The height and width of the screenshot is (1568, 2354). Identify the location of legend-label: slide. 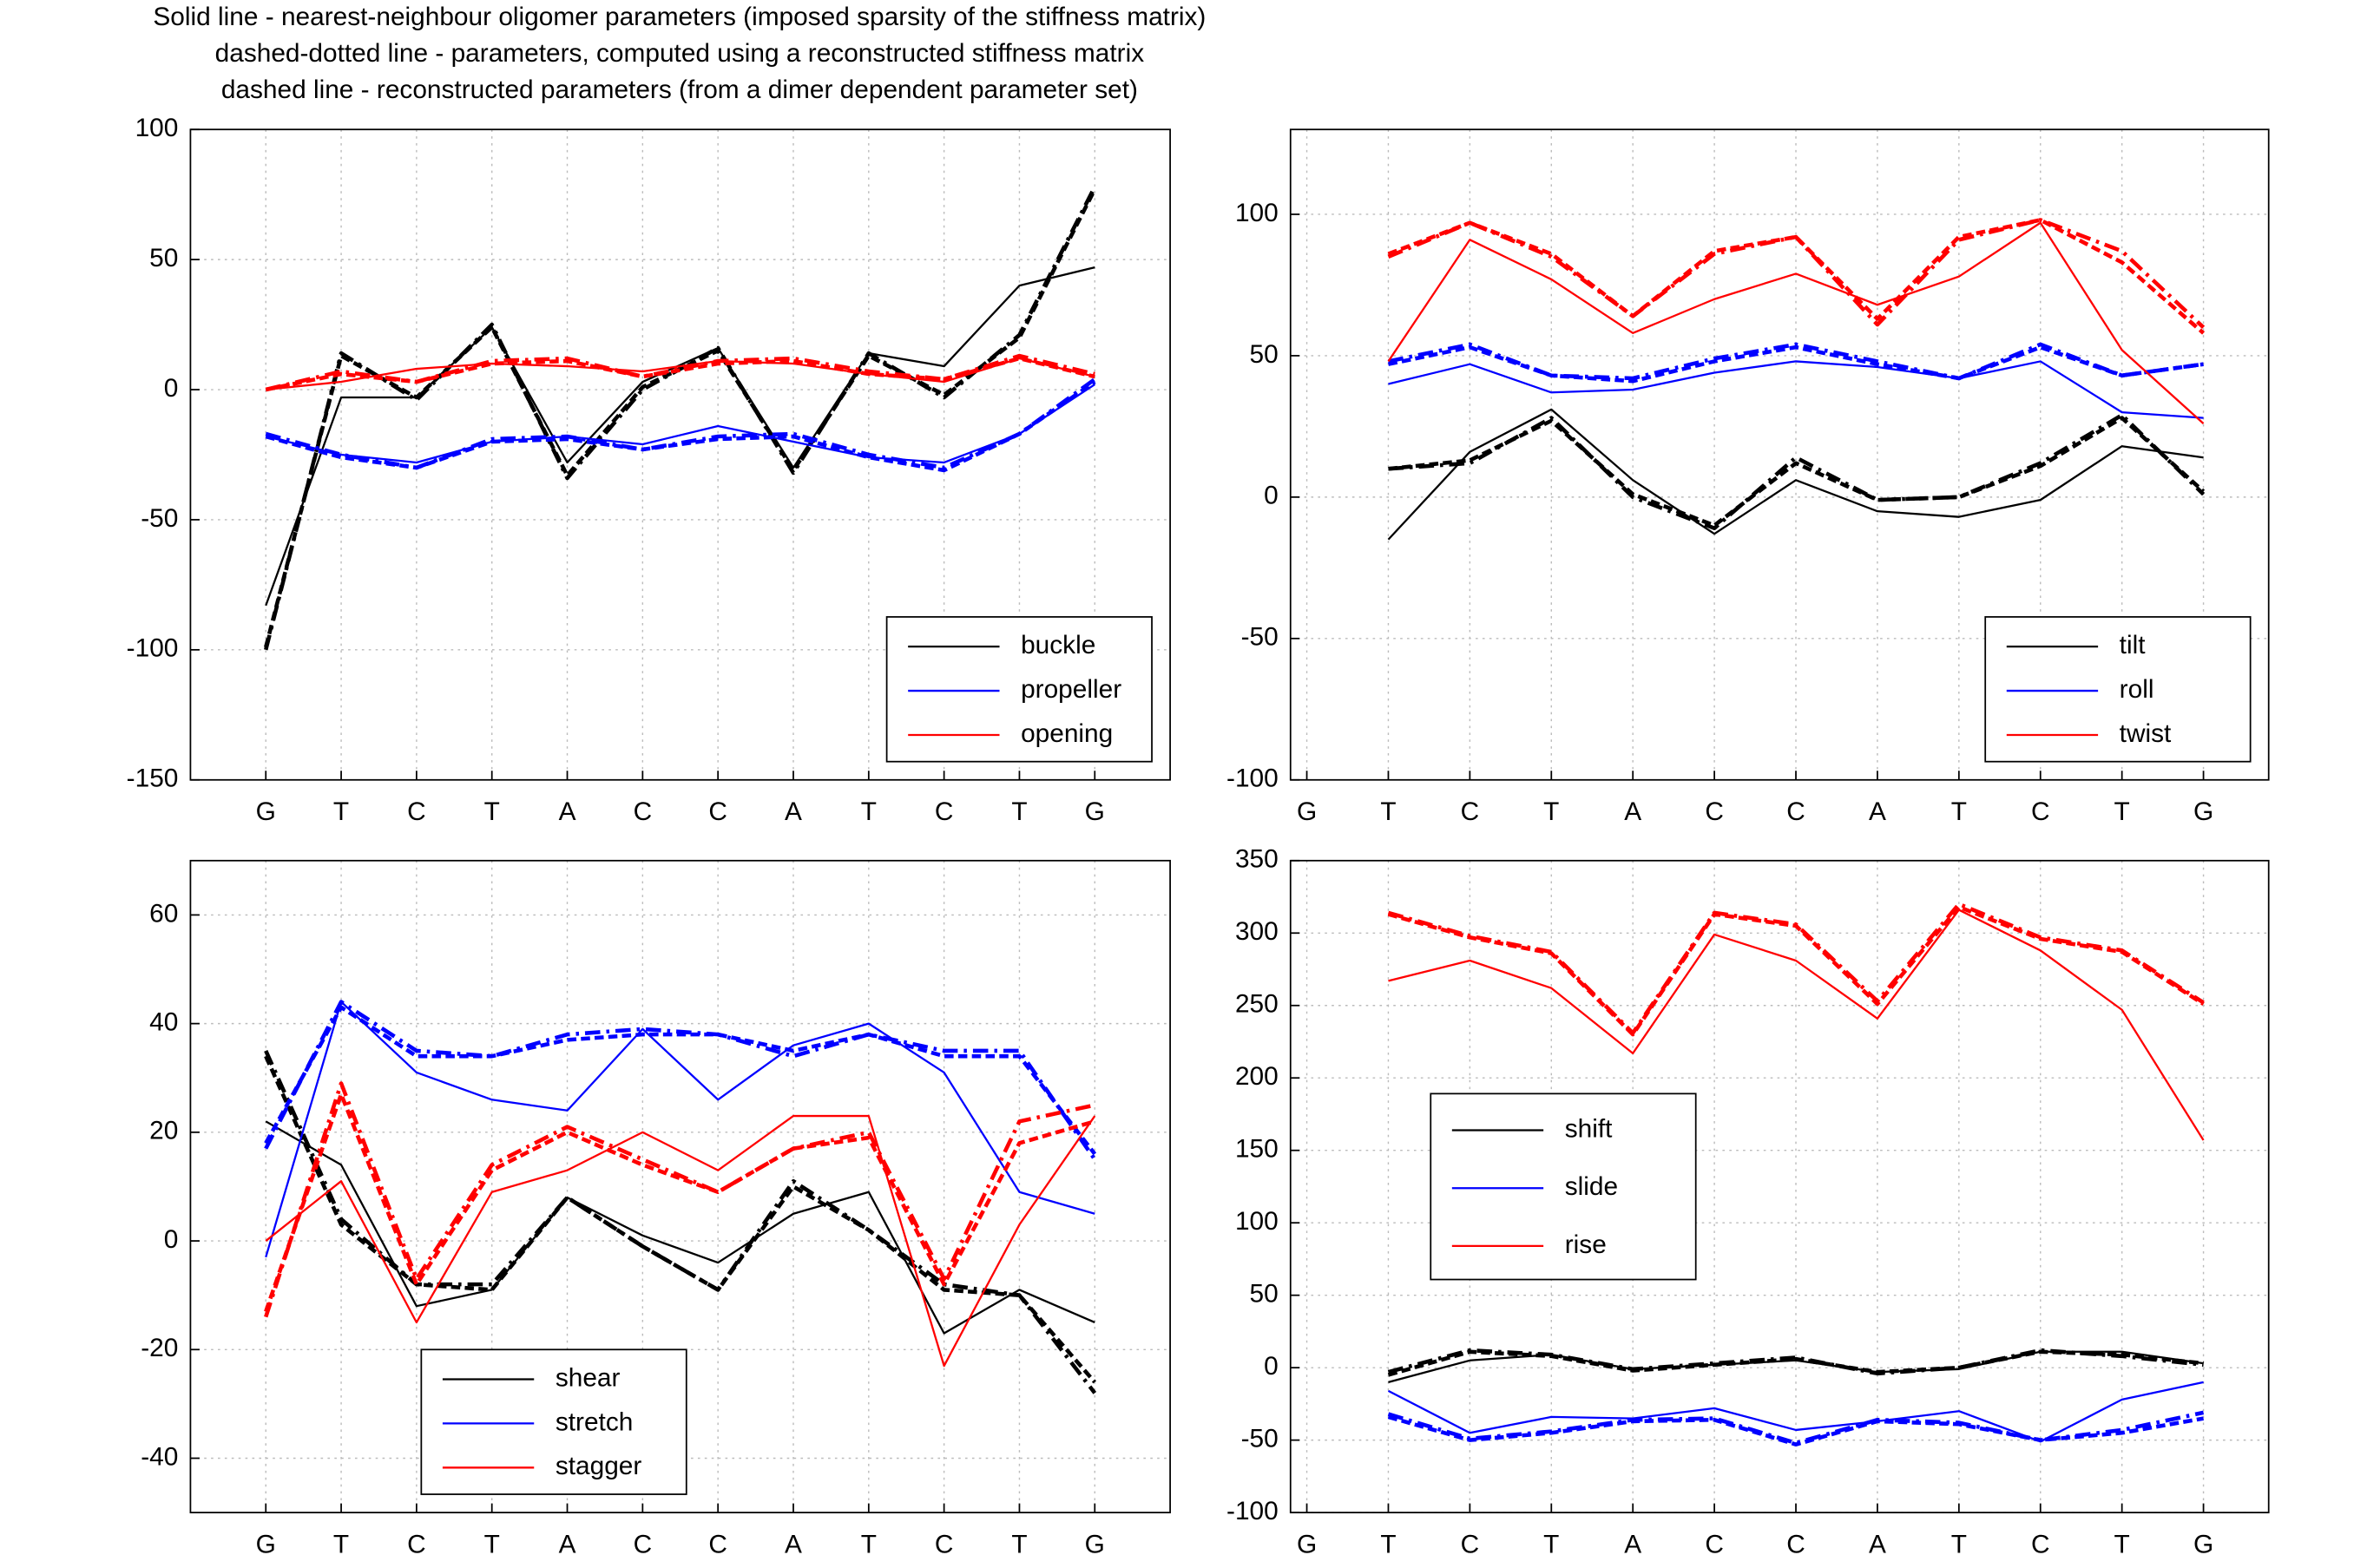
(1592, 1186).